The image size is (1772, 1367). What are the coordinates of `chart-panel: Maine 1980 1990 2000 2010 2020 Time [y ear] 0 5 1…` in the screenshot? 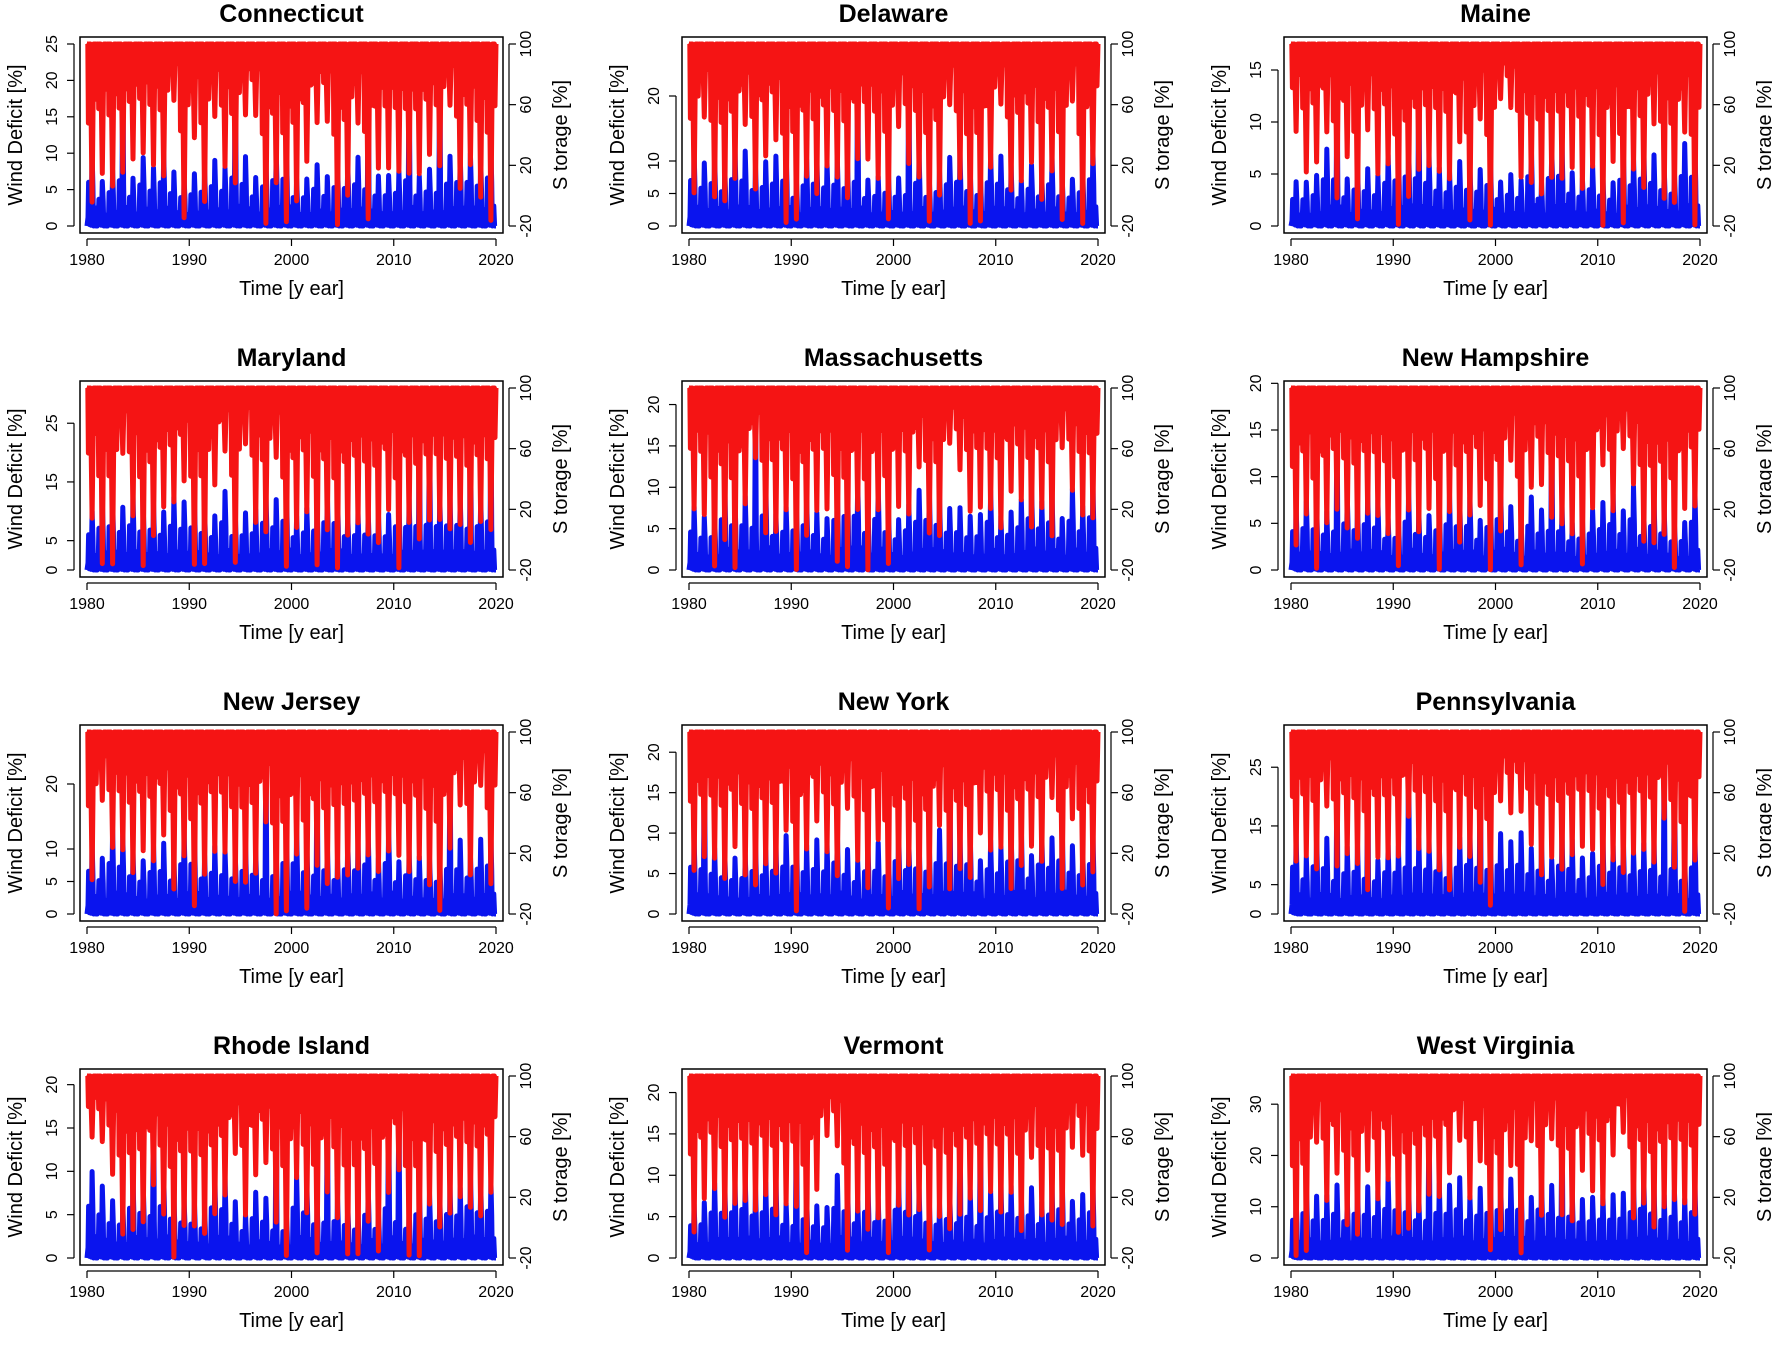 It's located at (1488, 167).